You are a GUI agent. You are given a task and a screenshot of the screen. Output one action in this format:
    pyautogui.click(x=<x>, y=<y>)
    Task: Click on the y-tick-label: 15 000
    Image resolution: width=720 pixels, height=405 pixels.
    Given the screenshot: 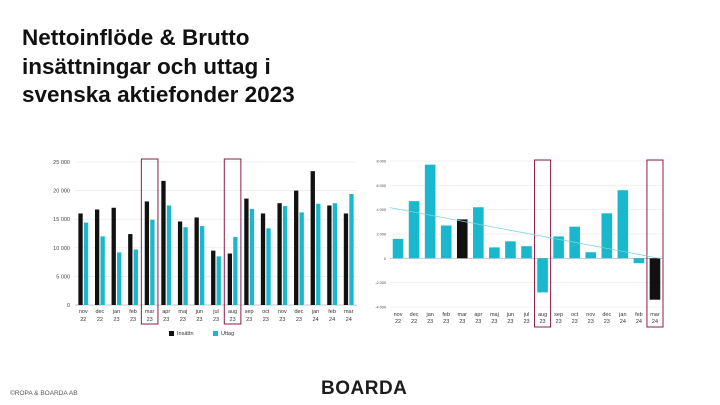 What is the action you would take?
    pyautogui.click(x=61, y=220)
    